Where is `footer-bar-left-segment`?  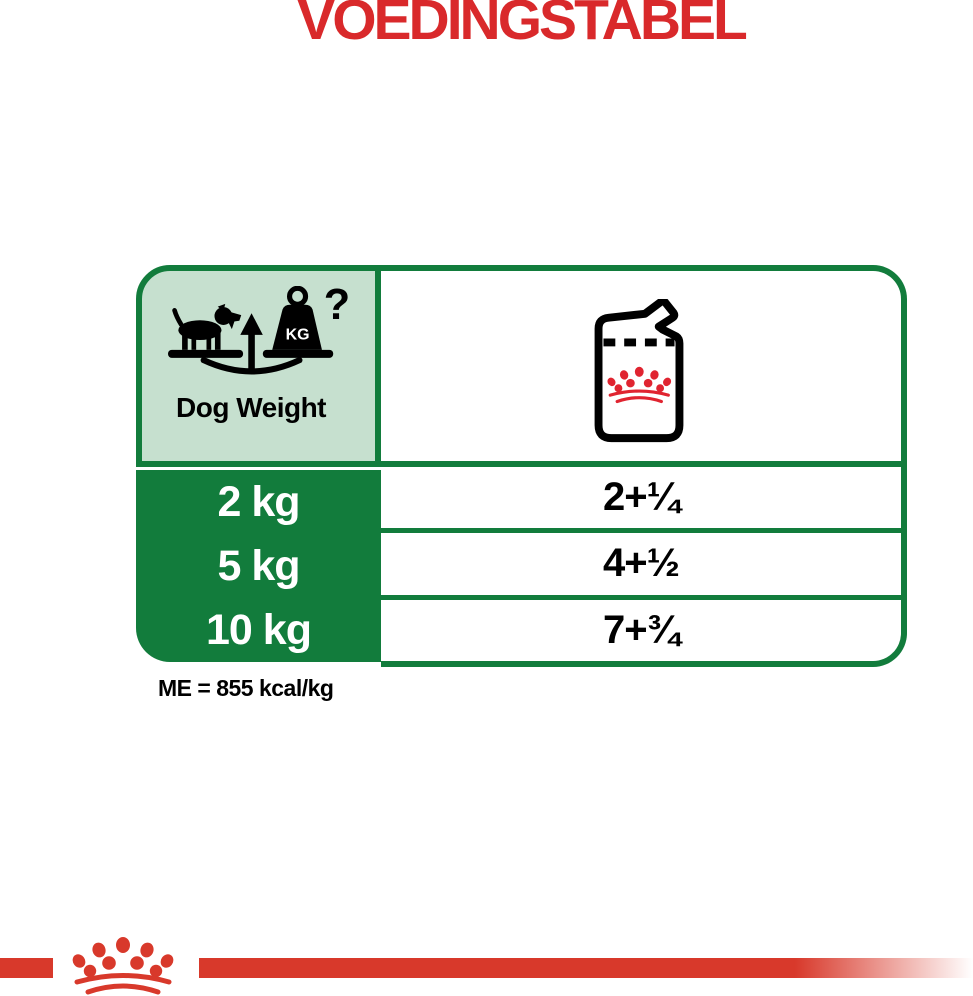
footer-bar-left-segment is located at coordinates (26, 968).